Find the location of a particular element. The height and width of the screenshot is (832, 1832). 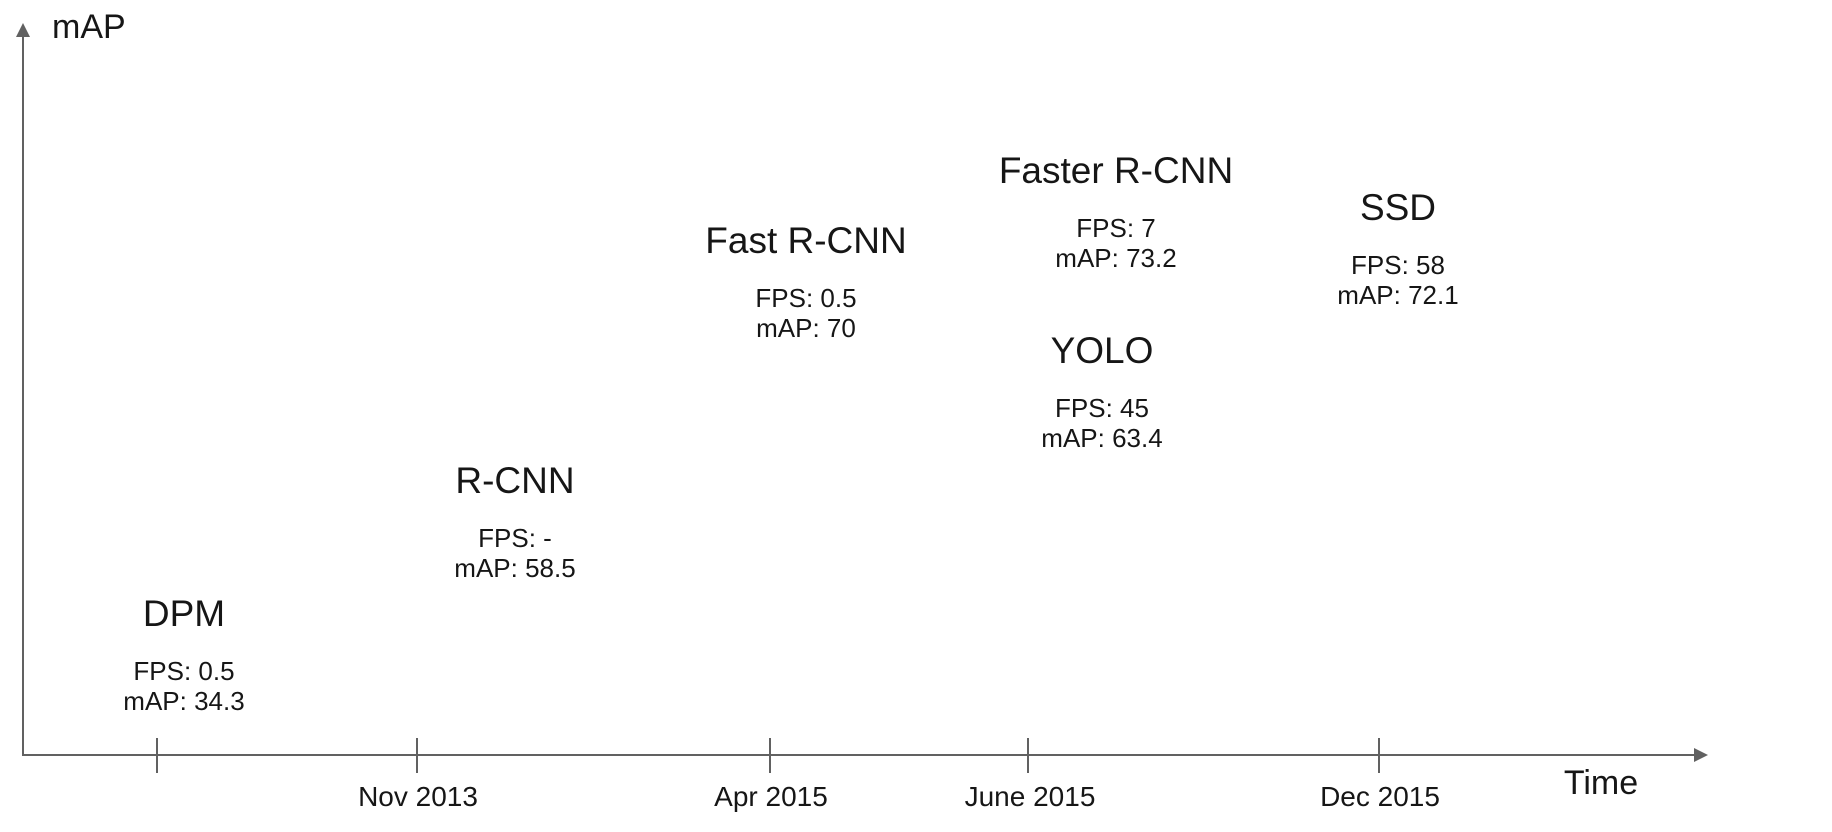

y-axis-arrowhead-icon is located at coordinates (23, 30).